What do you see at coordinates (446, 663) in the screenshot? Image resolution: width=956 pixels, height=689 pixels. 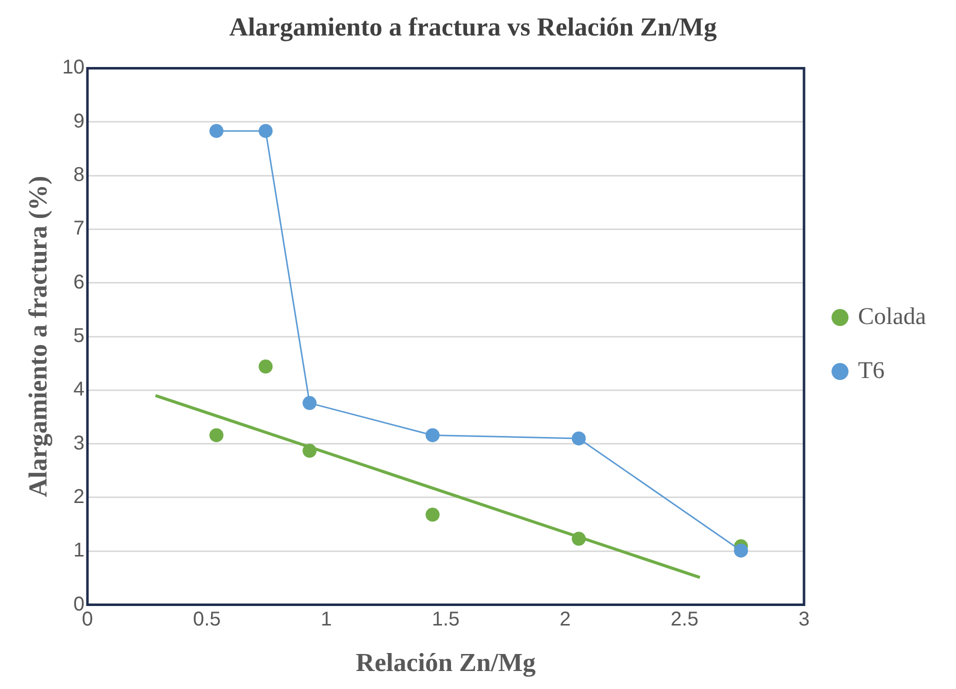 I see `x-axis-title: Relación Zn/Mg` at bounding box center [446, 663].